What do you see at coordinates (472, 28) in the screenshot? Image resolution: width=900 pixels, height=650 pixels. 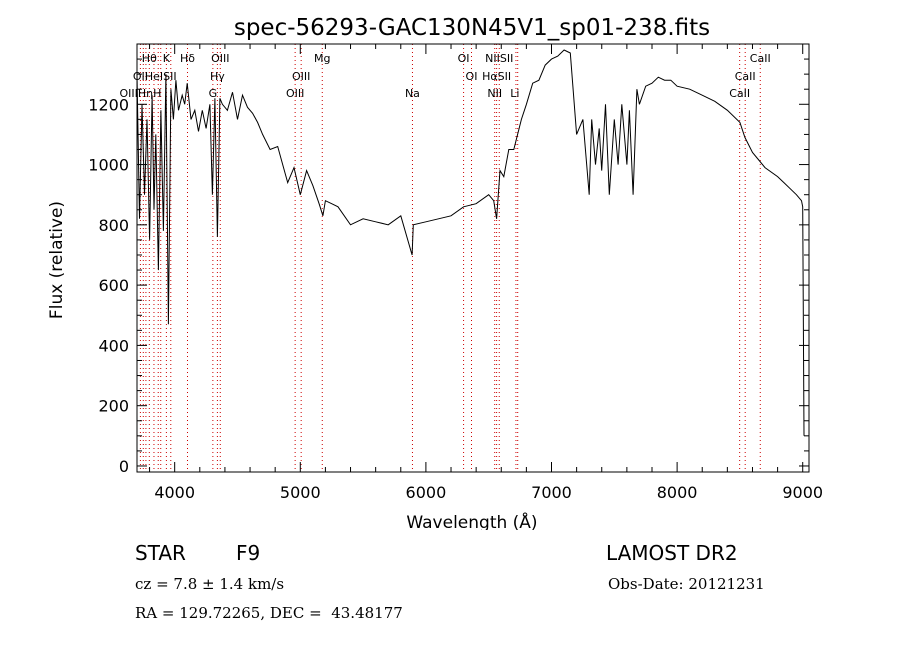 I see `chart-title: spec-56293-GAC130N45V1_sp01-238.fits` at bounding box center [472, 28].